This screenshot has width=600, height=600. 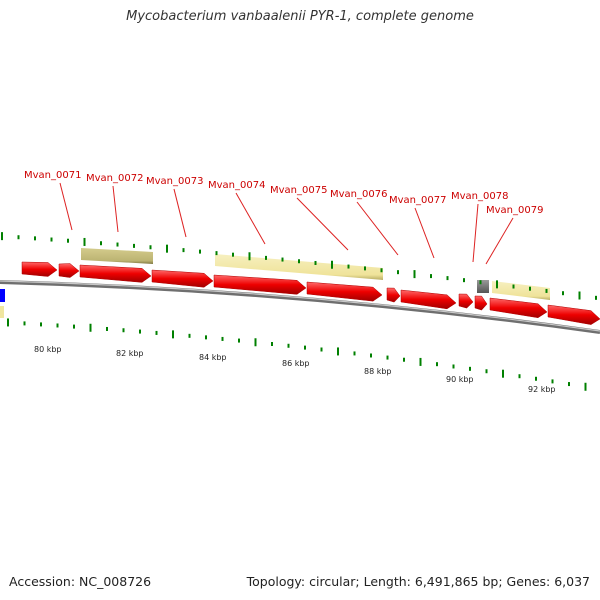 What do you see at coordinates (479, 196) in the screenshot?
I see `gene-label: Mvan_0078` at bounding box center [479, 196].